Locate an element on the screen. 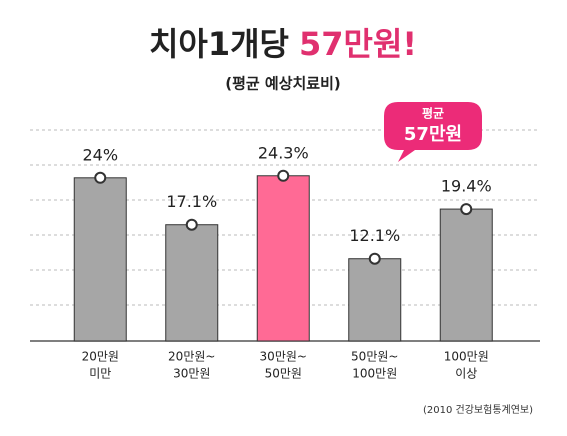 The width and height of the screenshot is (567, 436). value-label: 19.4% is located at coordinates (466, 186).